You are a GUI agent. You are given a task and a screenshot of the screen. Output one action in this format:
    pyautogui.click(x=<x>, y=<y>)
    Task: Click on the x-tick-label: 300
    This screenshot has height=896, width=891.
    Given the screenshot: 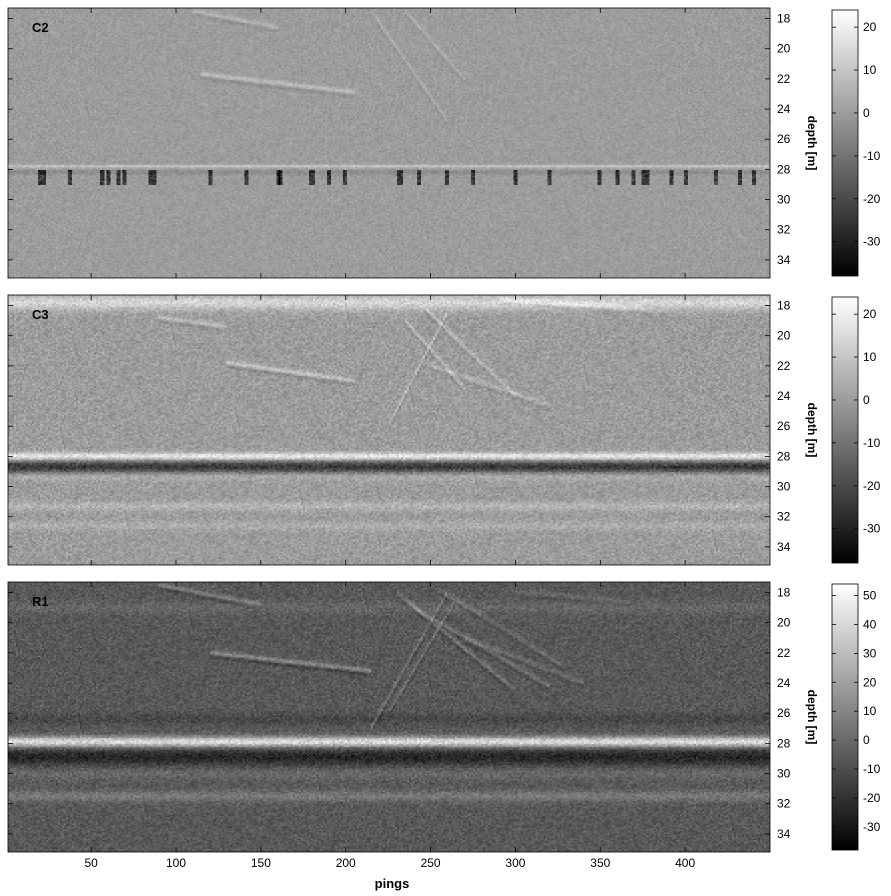 What is the action you would take?
    pyautogui.click(x=515, y=863)
    